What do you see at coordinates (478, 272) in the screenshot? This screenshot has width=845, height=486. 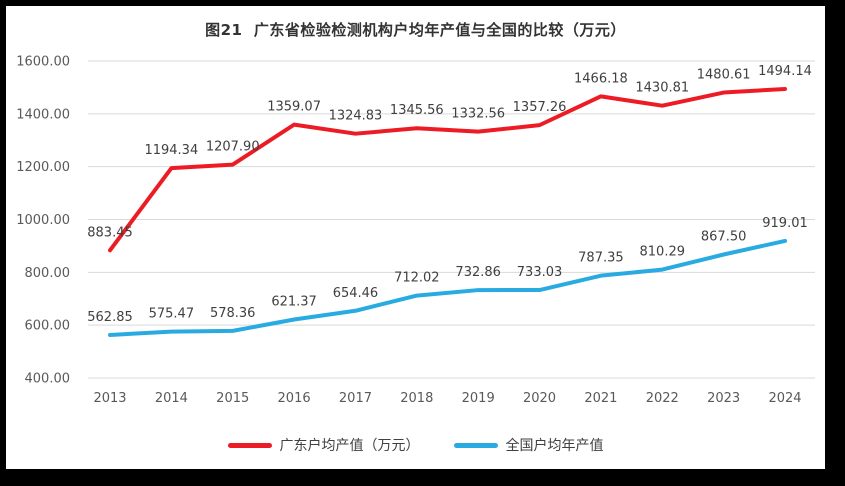 I see `data-label: 732.86` at bounding box center [478, 272].